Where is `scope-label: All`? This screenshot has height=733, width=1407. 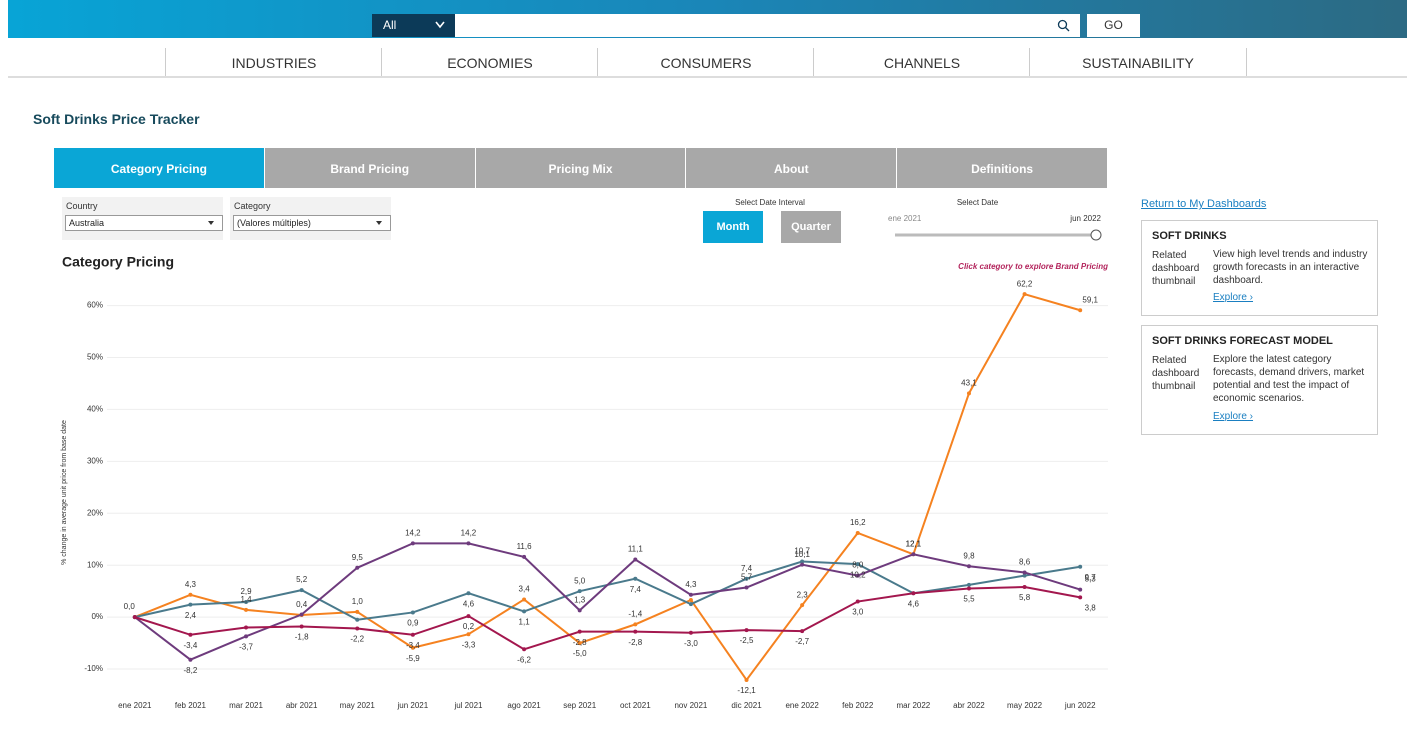
scope-label: All is located at coordinates (390, 25).